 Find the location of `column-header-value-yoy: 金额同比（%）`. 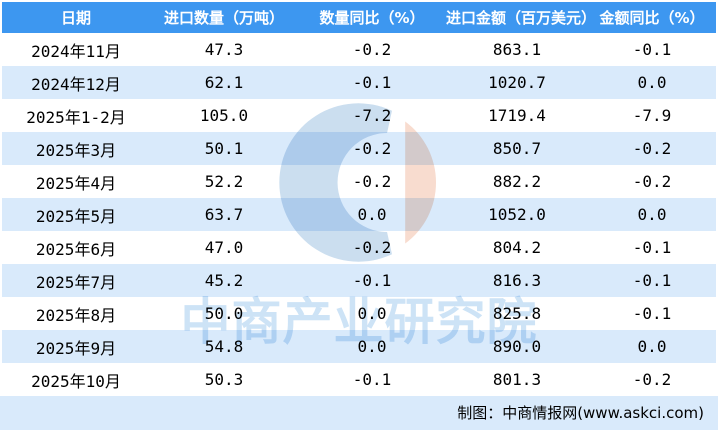

column-header-value-yoy: 金额同比（%） is located at coordinates (652, 17).